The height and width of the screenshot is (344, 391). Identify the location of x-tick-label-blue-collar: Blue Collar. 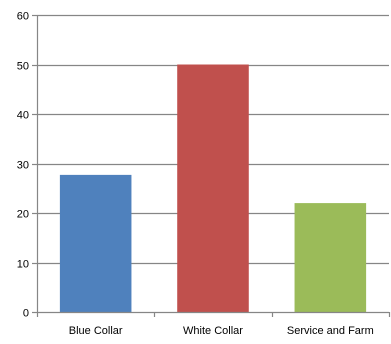
(96, 331).